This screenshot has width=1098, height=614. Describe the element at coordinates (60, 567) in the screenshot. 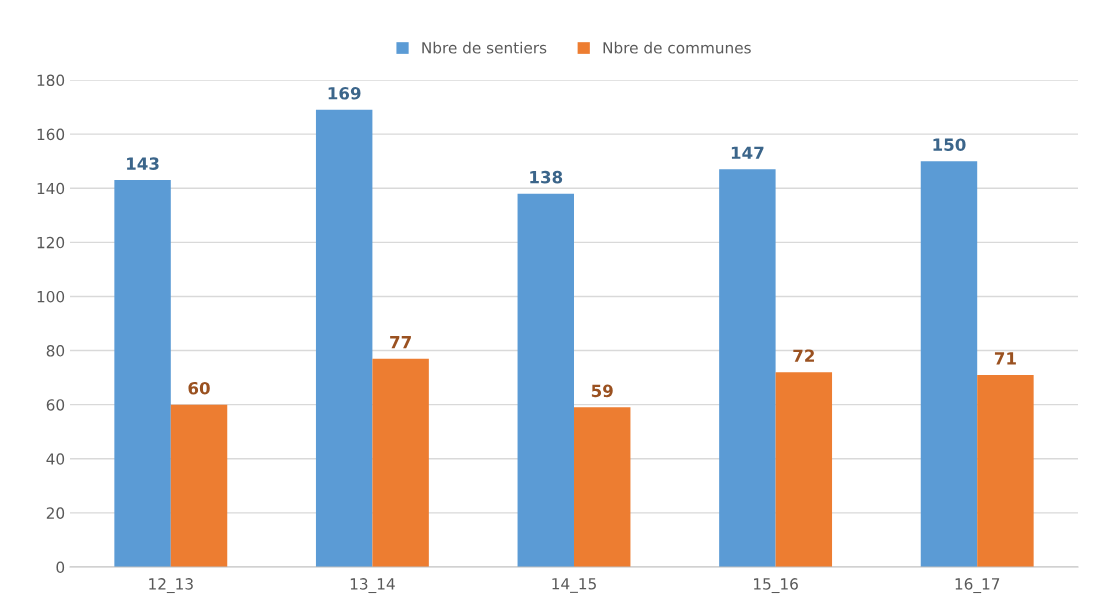

I see `y-tick-label: 0` at that location.